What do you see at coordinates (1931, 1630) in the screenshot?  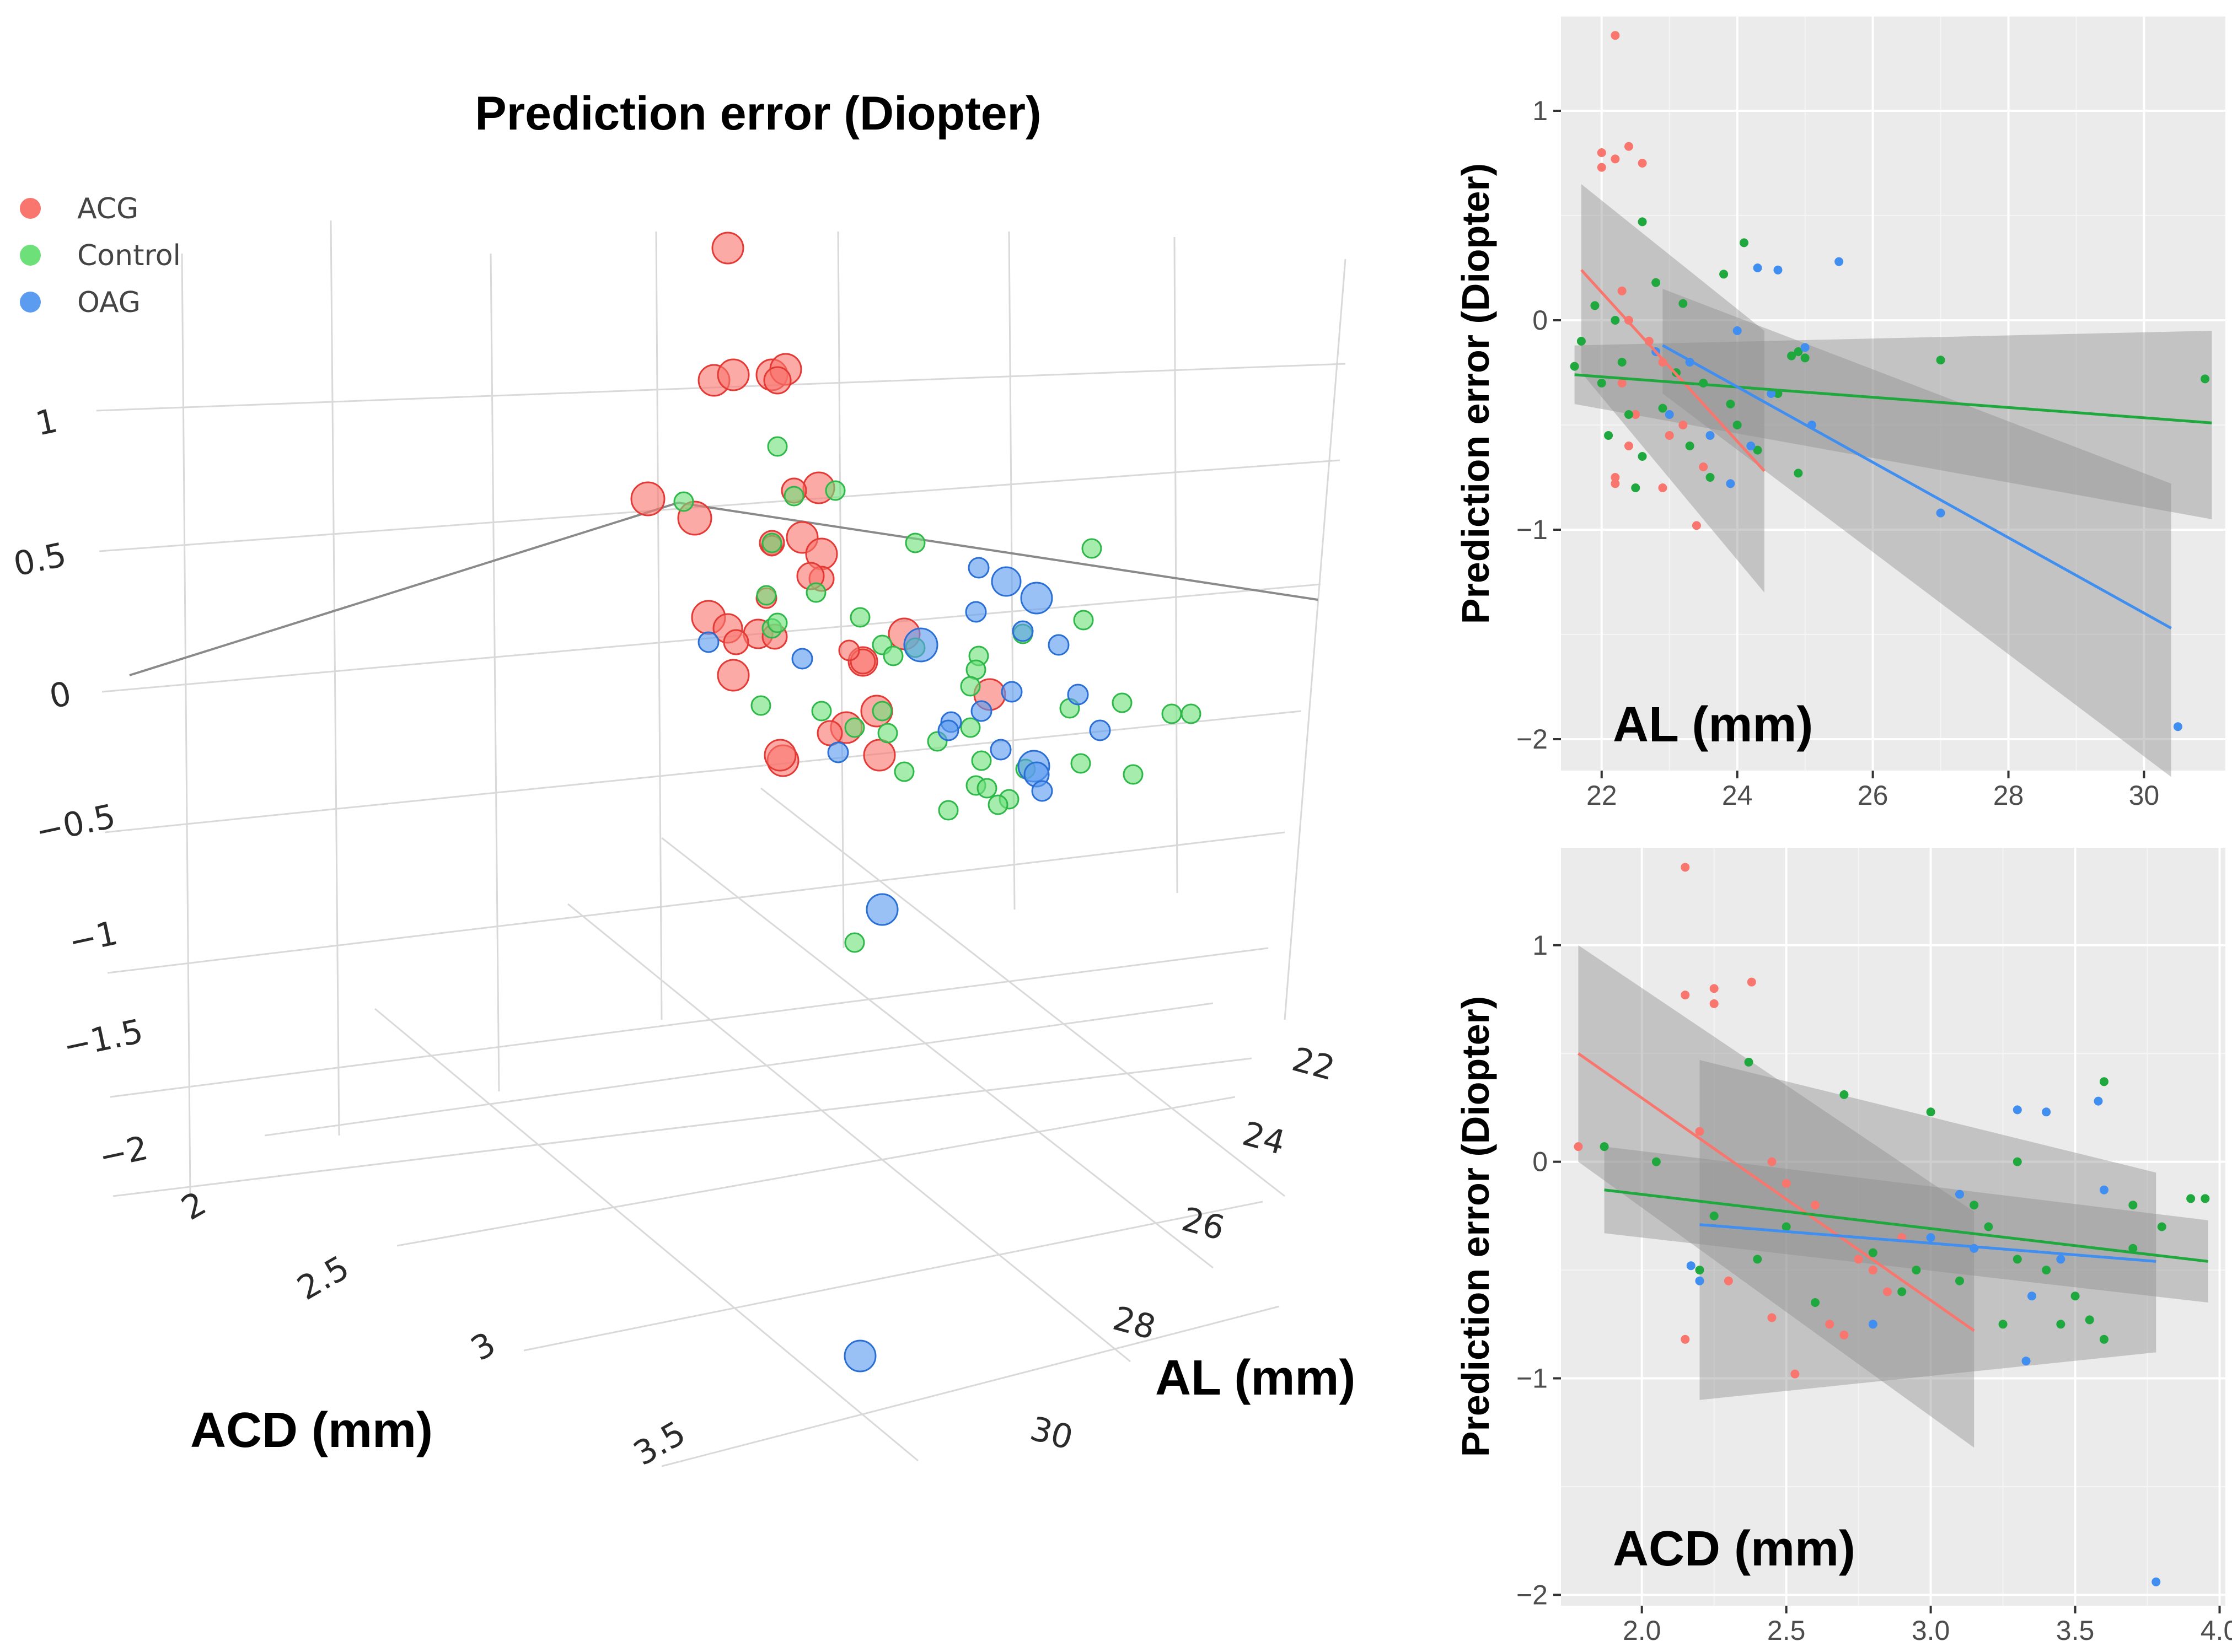 I see `x-tick-label: 3.0` at bounding box center [1931, 1630].